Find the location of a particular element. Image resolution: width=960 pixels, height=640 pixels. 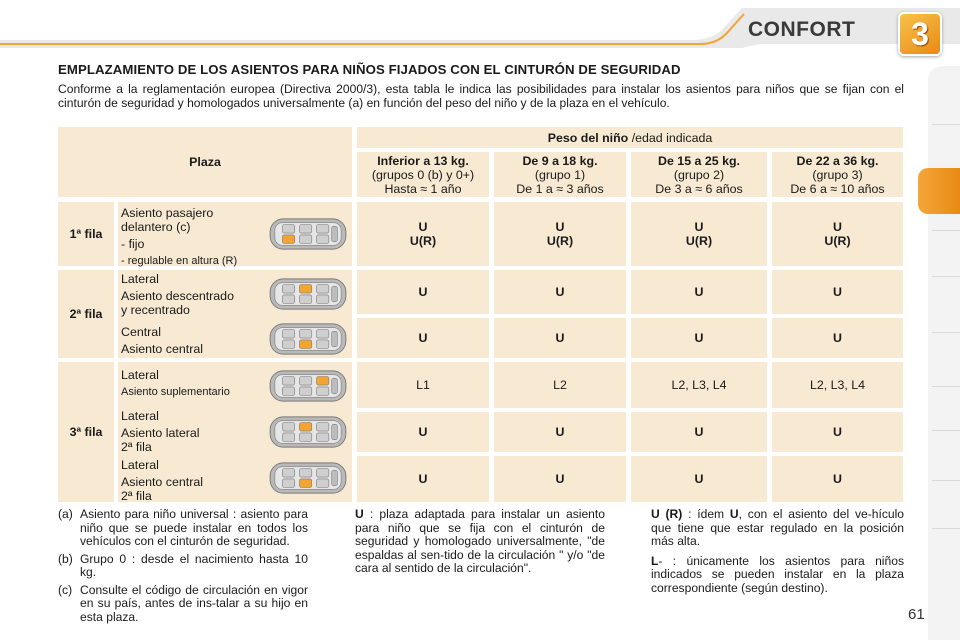

row-label-text: 3ª fila is located at coordinates (86, 432).